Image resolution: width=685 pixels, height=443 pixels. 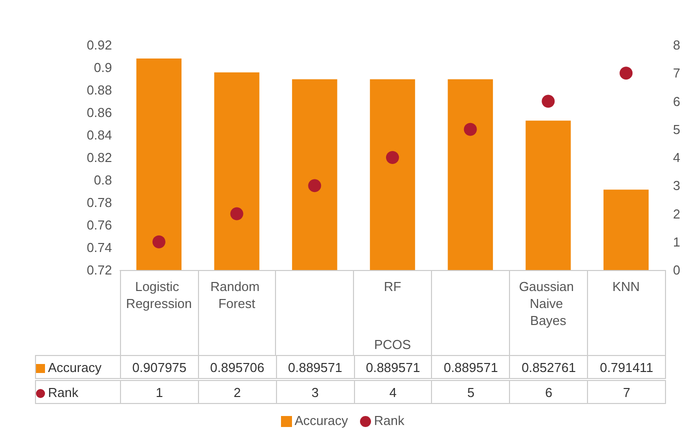 What do you see at coordinates (103, 180) in the screenshot?
I see `y-tick-label: 0.8` at bounding box center [103, 180].